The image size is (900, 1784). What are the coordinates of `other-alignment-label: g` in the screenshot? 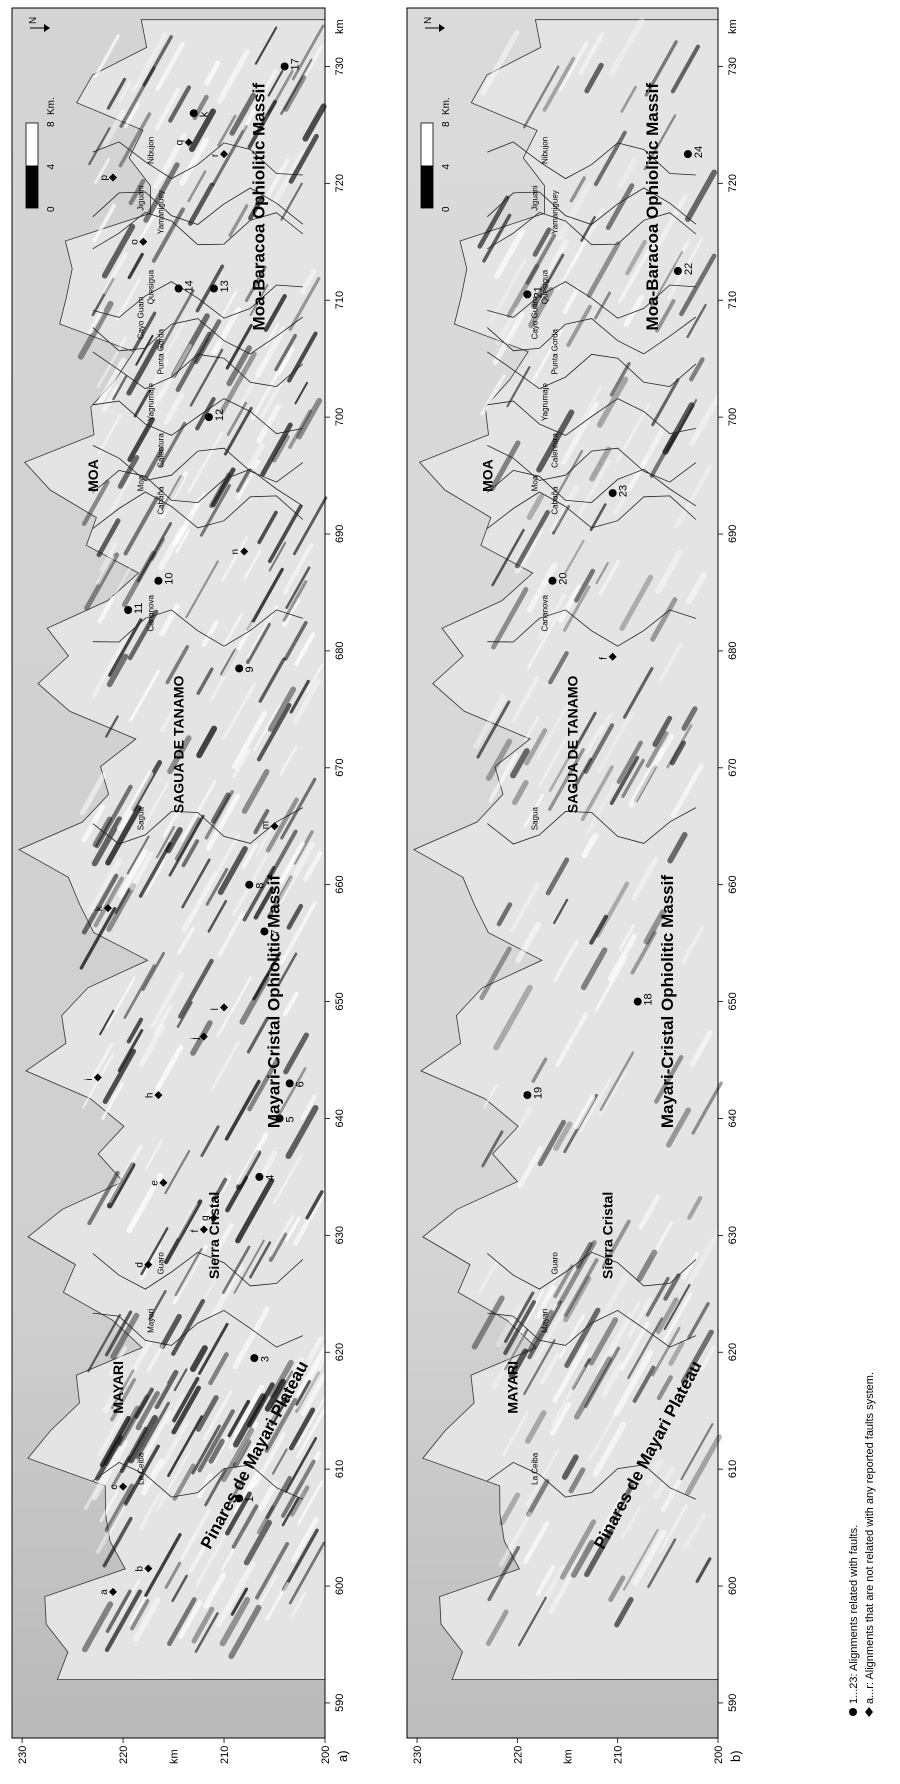 It's located at (205, 1218).